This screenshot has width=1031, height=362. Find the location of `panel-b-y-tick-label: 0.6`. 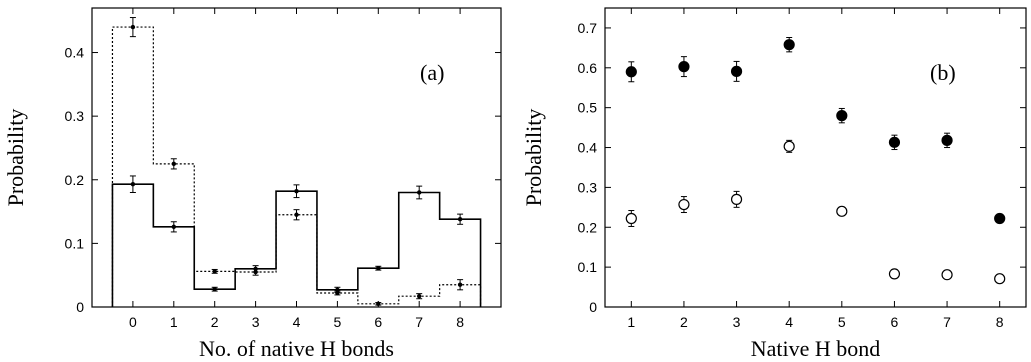

panel-b-y-tick-label: 0.6 is located at coordinates (588, 68).